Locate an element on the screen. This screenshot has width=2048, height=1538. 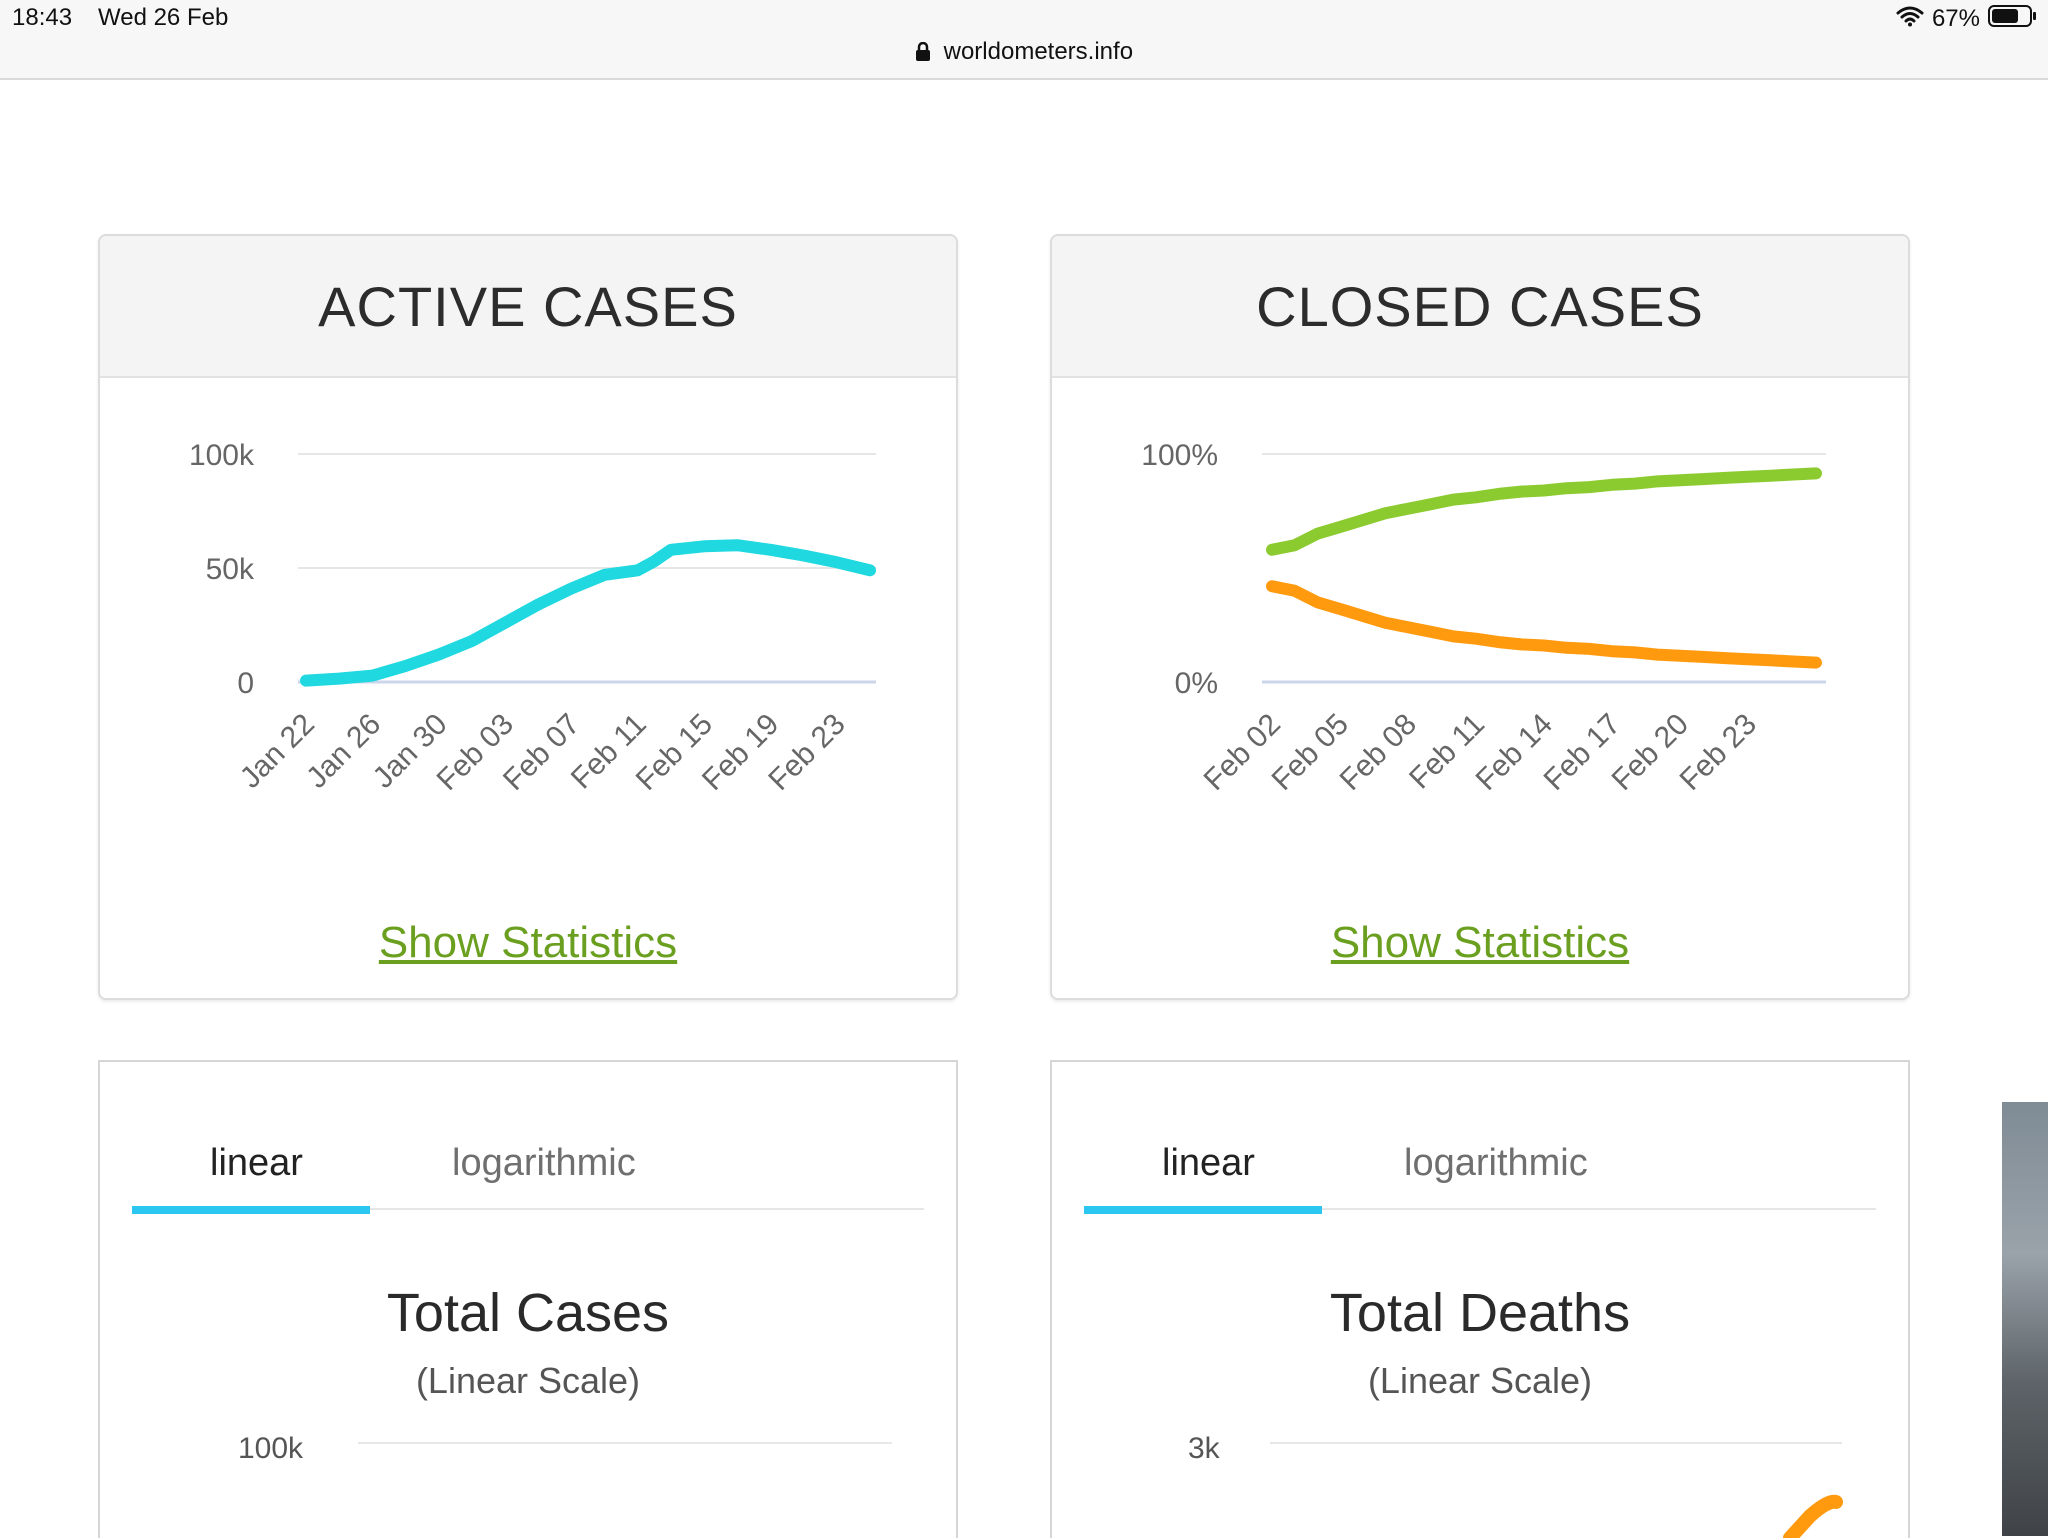
closed-x-tick-label: Feb 17 is located at coordinates (1582, 752).